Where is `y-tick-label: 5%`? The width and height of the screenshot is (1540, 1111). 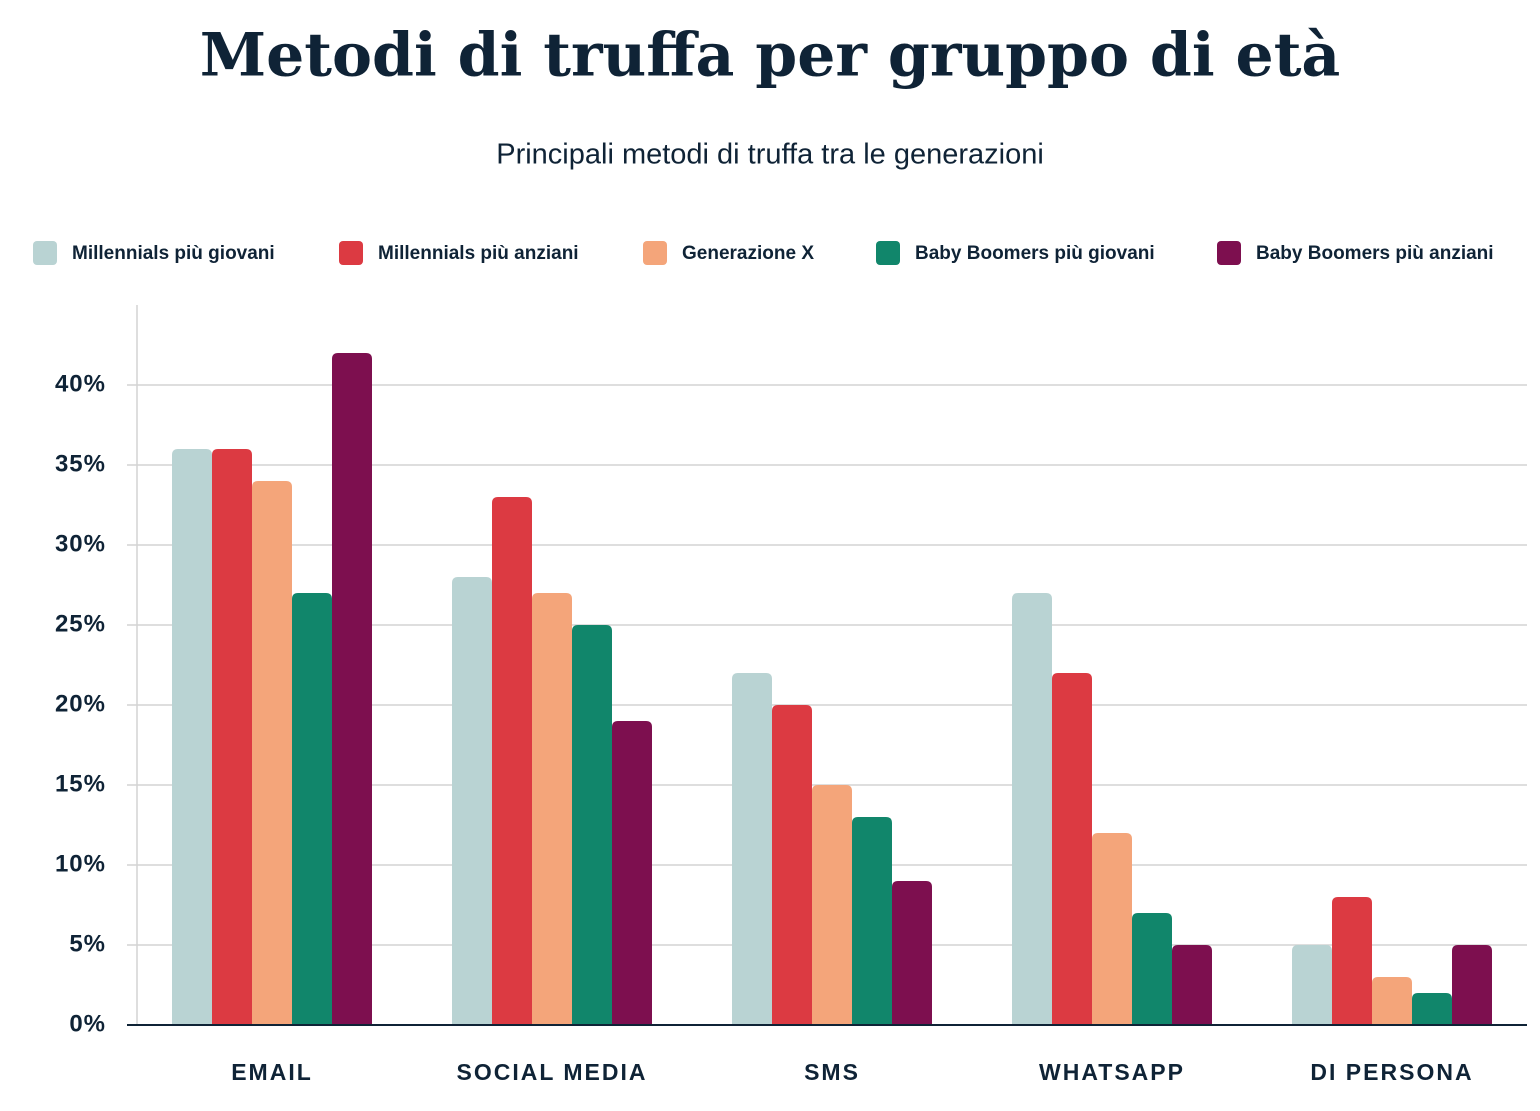 y-tick-label: 5% is located at coordinates (87, 943).